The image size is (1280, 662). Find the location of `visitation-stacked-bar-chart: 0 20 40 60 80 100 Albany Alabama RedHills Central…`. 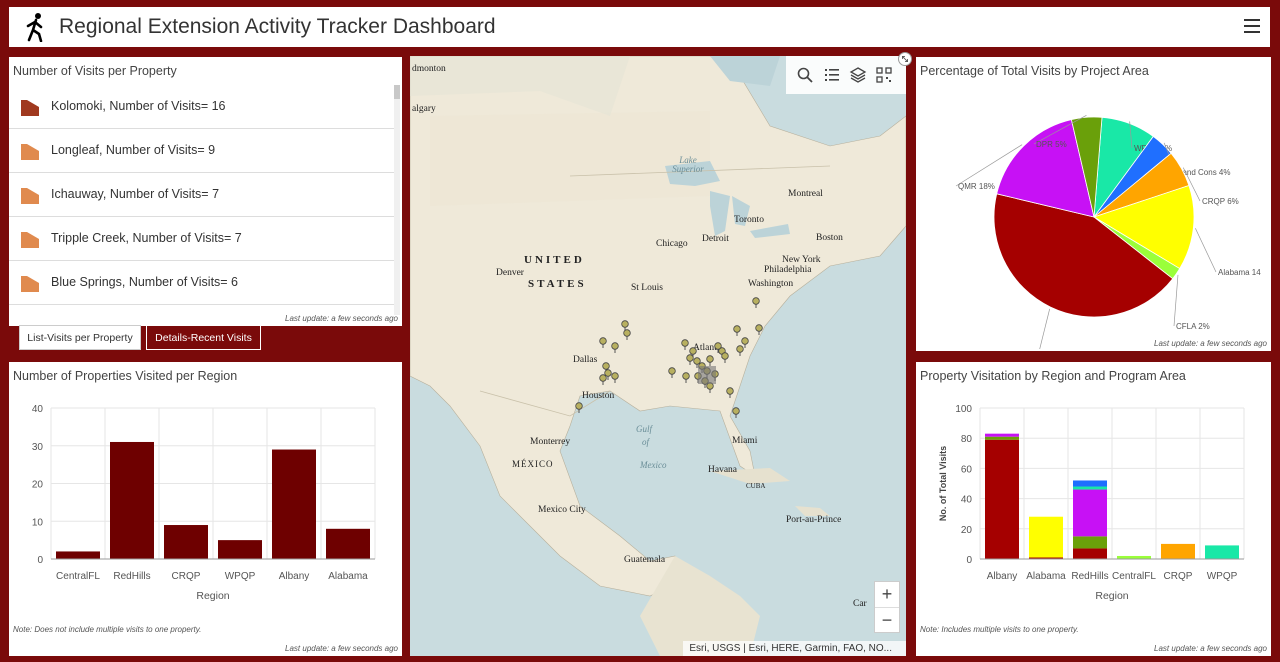

visitation-stacked-bar-chart: 0 20 40 60 80 100 Albany Alabama RedHills Central… is located at coordinates (1091, 503).